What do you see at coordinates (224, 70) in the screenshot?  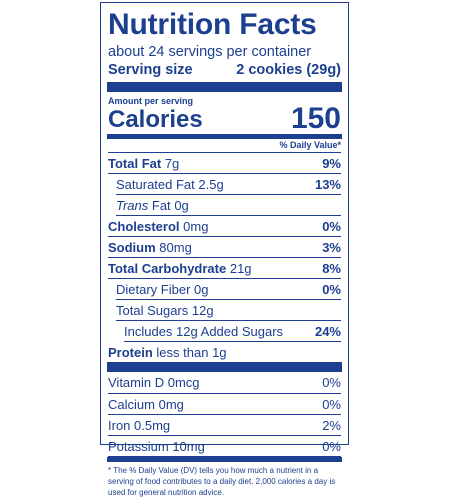 I see `serving-size-row: Serving size 2 cookies (29g)` at bounding box center [224, 70].